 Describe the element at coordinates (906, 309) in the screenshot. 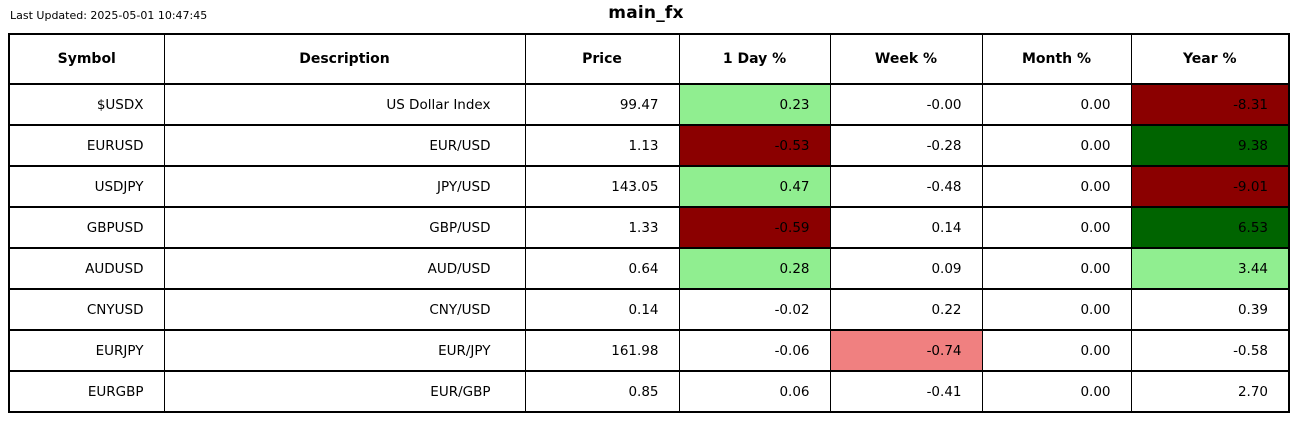

I see `cell-CNYUSD-week: 0.22` at that location.